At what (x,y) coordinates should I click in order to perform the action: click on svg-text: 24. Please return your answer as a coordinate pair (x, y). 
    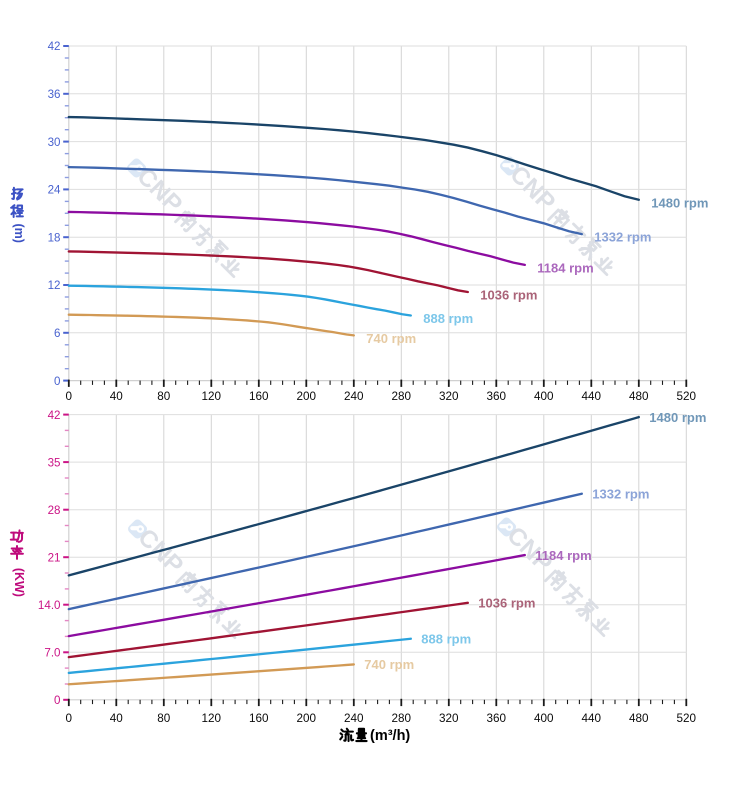
    Looking at the image, I should click on (54, 190).